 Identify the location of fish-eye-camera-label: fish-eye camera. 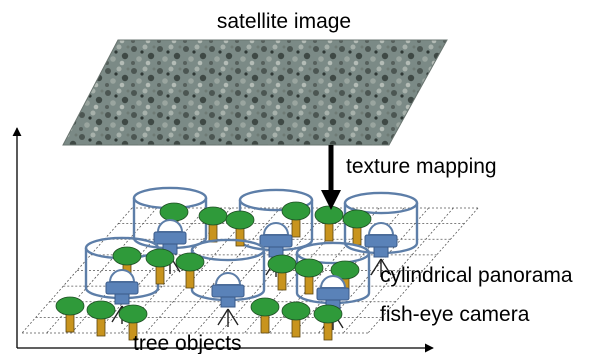
(455, 314).